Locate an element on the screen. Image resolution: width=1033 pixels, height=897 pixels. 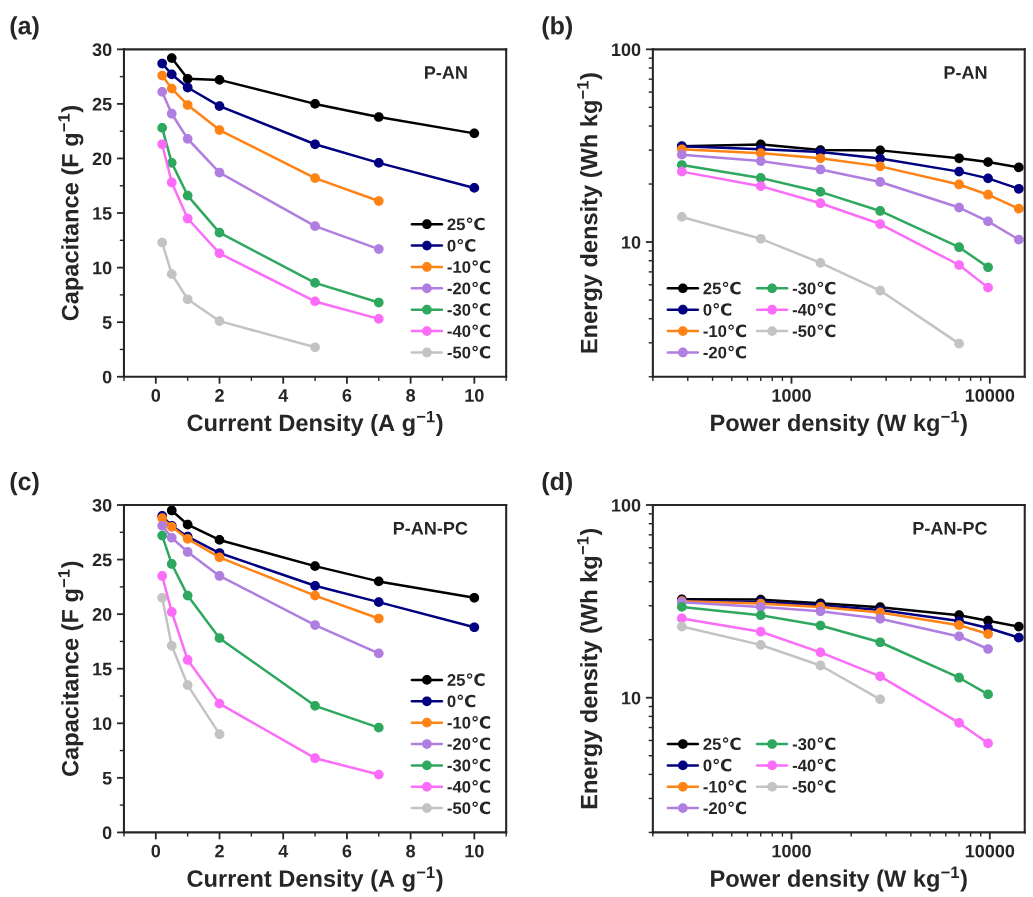
x-tick-label: 1000 is located at coordinates (791, 395).